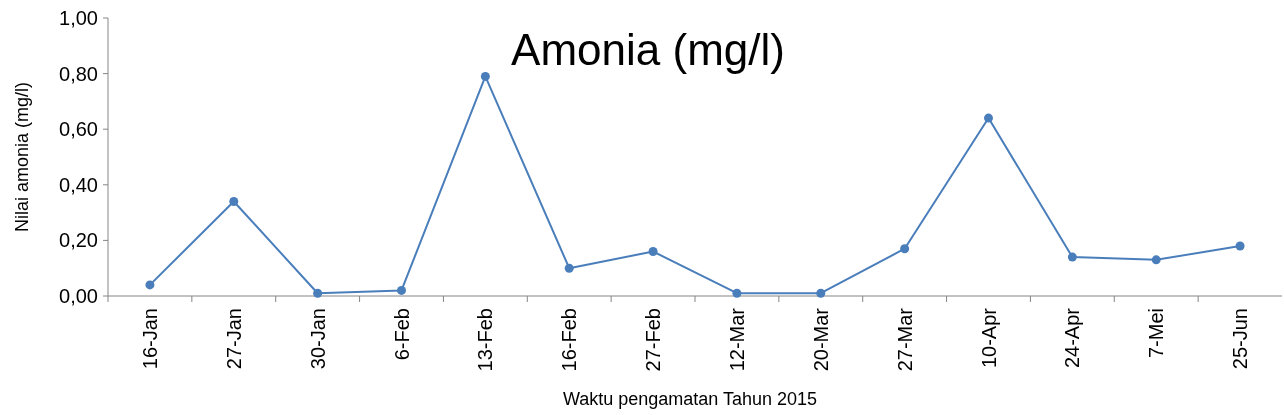 The width and height of the screenshot is (1284, 415). I want to click on x-axis-title: Waktu pengamatan Tahun 2015, so click(690, 399).